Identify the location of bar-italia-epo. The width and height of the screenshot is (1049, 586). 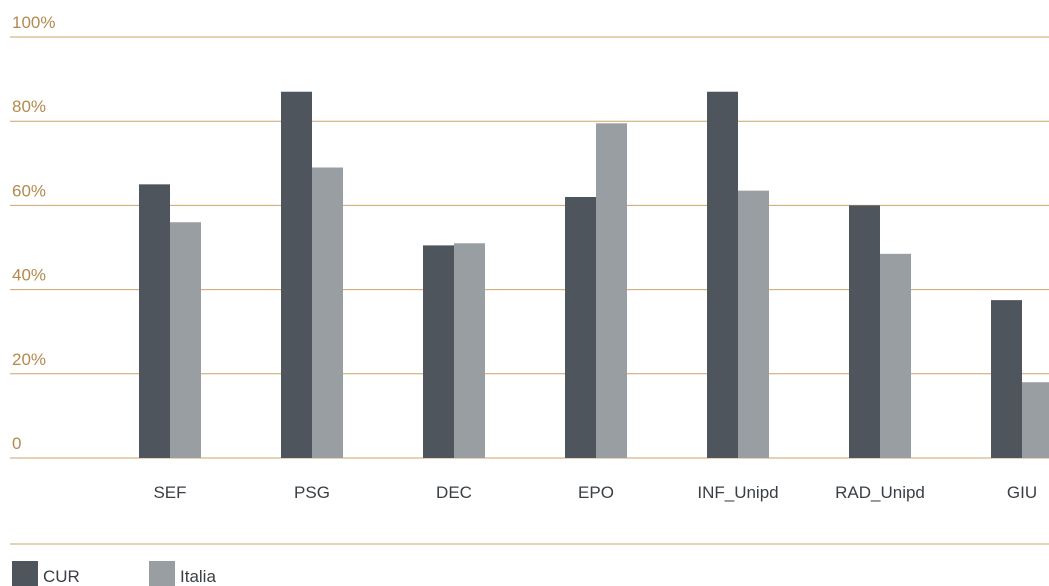
(611, 291).